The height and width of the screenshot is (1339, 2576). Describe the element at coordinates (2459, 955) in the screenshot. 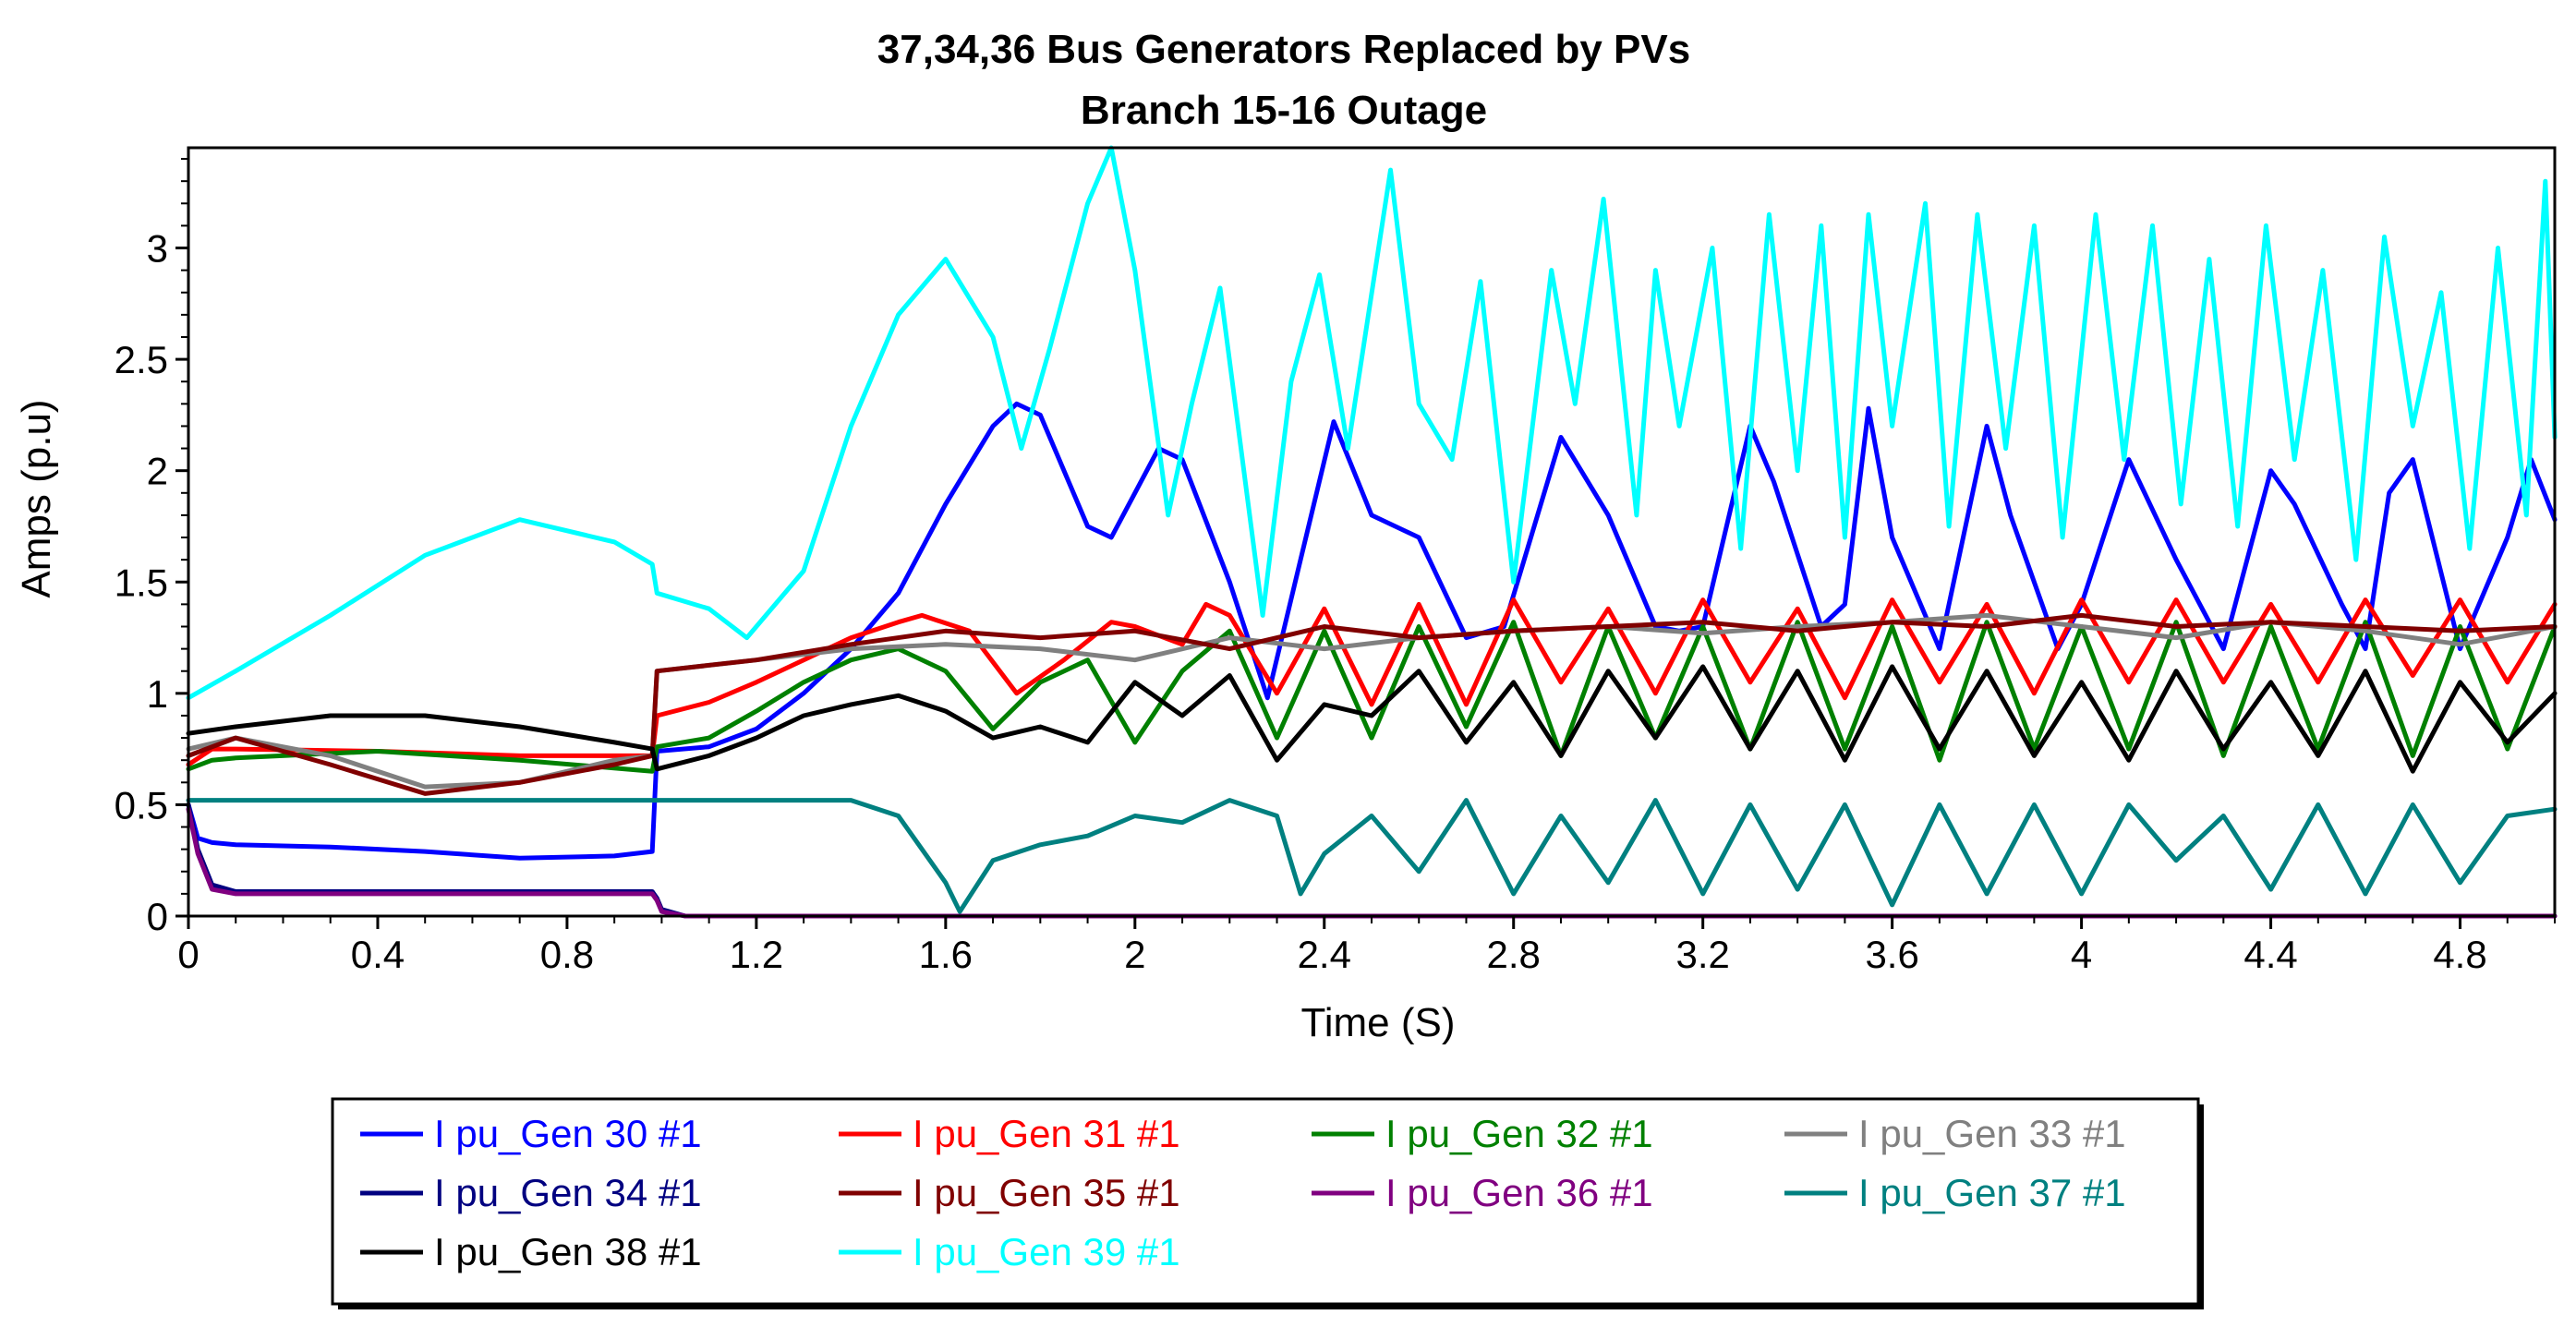

I see `x-tick-label: 4.8` at that location.